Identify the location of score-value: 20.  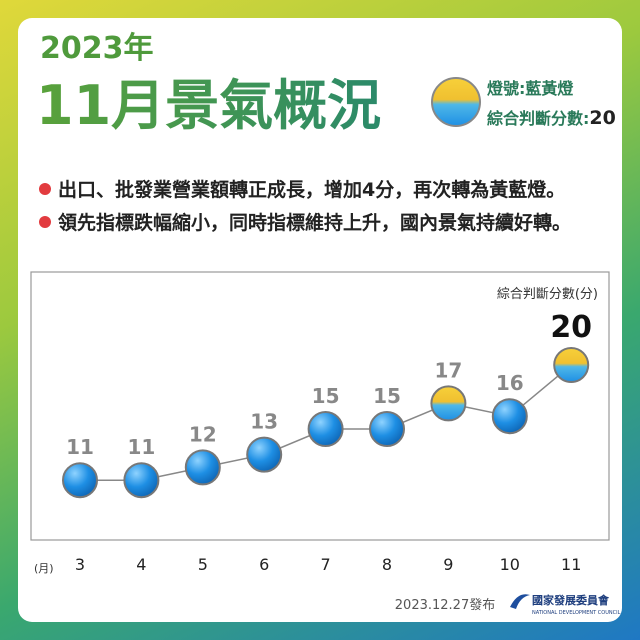
(602, 118).